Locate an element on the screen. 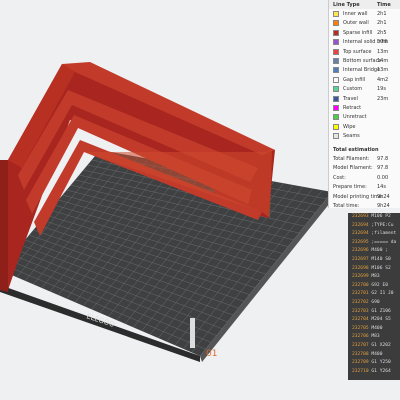 The height and width of the screenshot is (400, 400). legend-label: Gap infill is located at coordinates (354, 79).